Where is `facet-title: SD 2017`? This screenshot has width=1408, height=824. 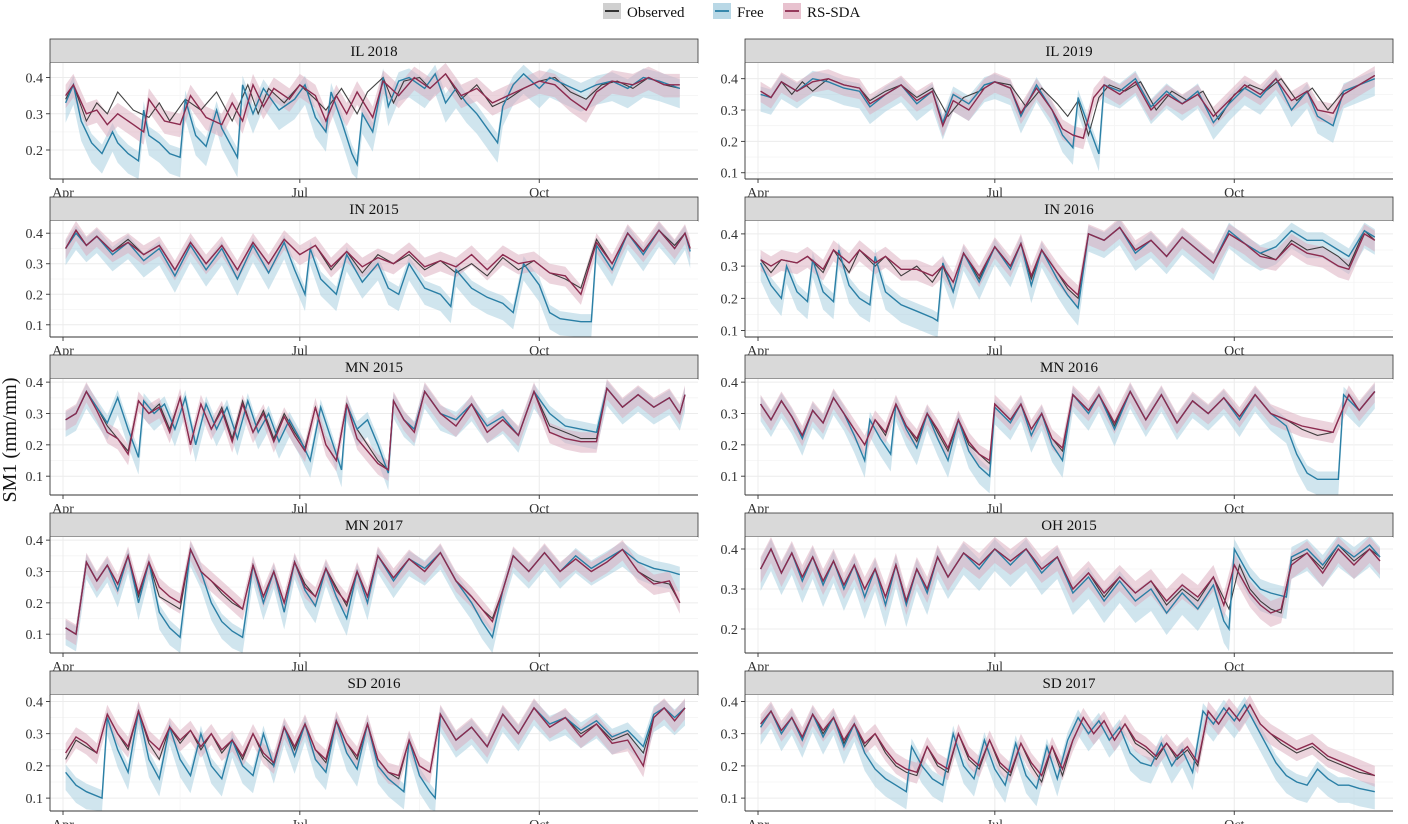
facet-title: SD 2017 is located at coordinates (1069, 684).